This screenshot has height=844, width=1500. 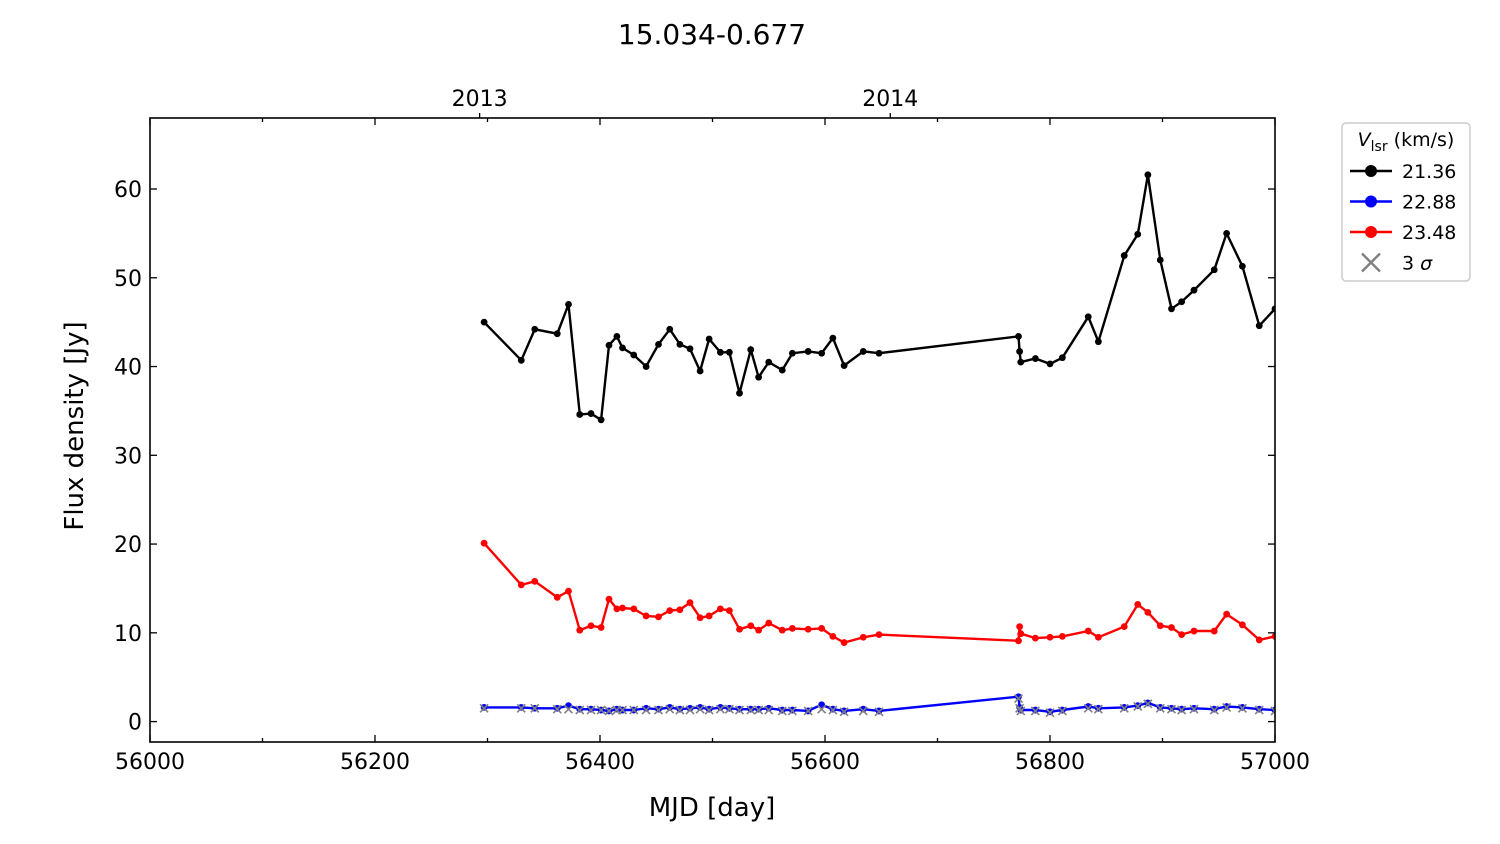 I want to click on legend-box, so click(x=1406, y=202).